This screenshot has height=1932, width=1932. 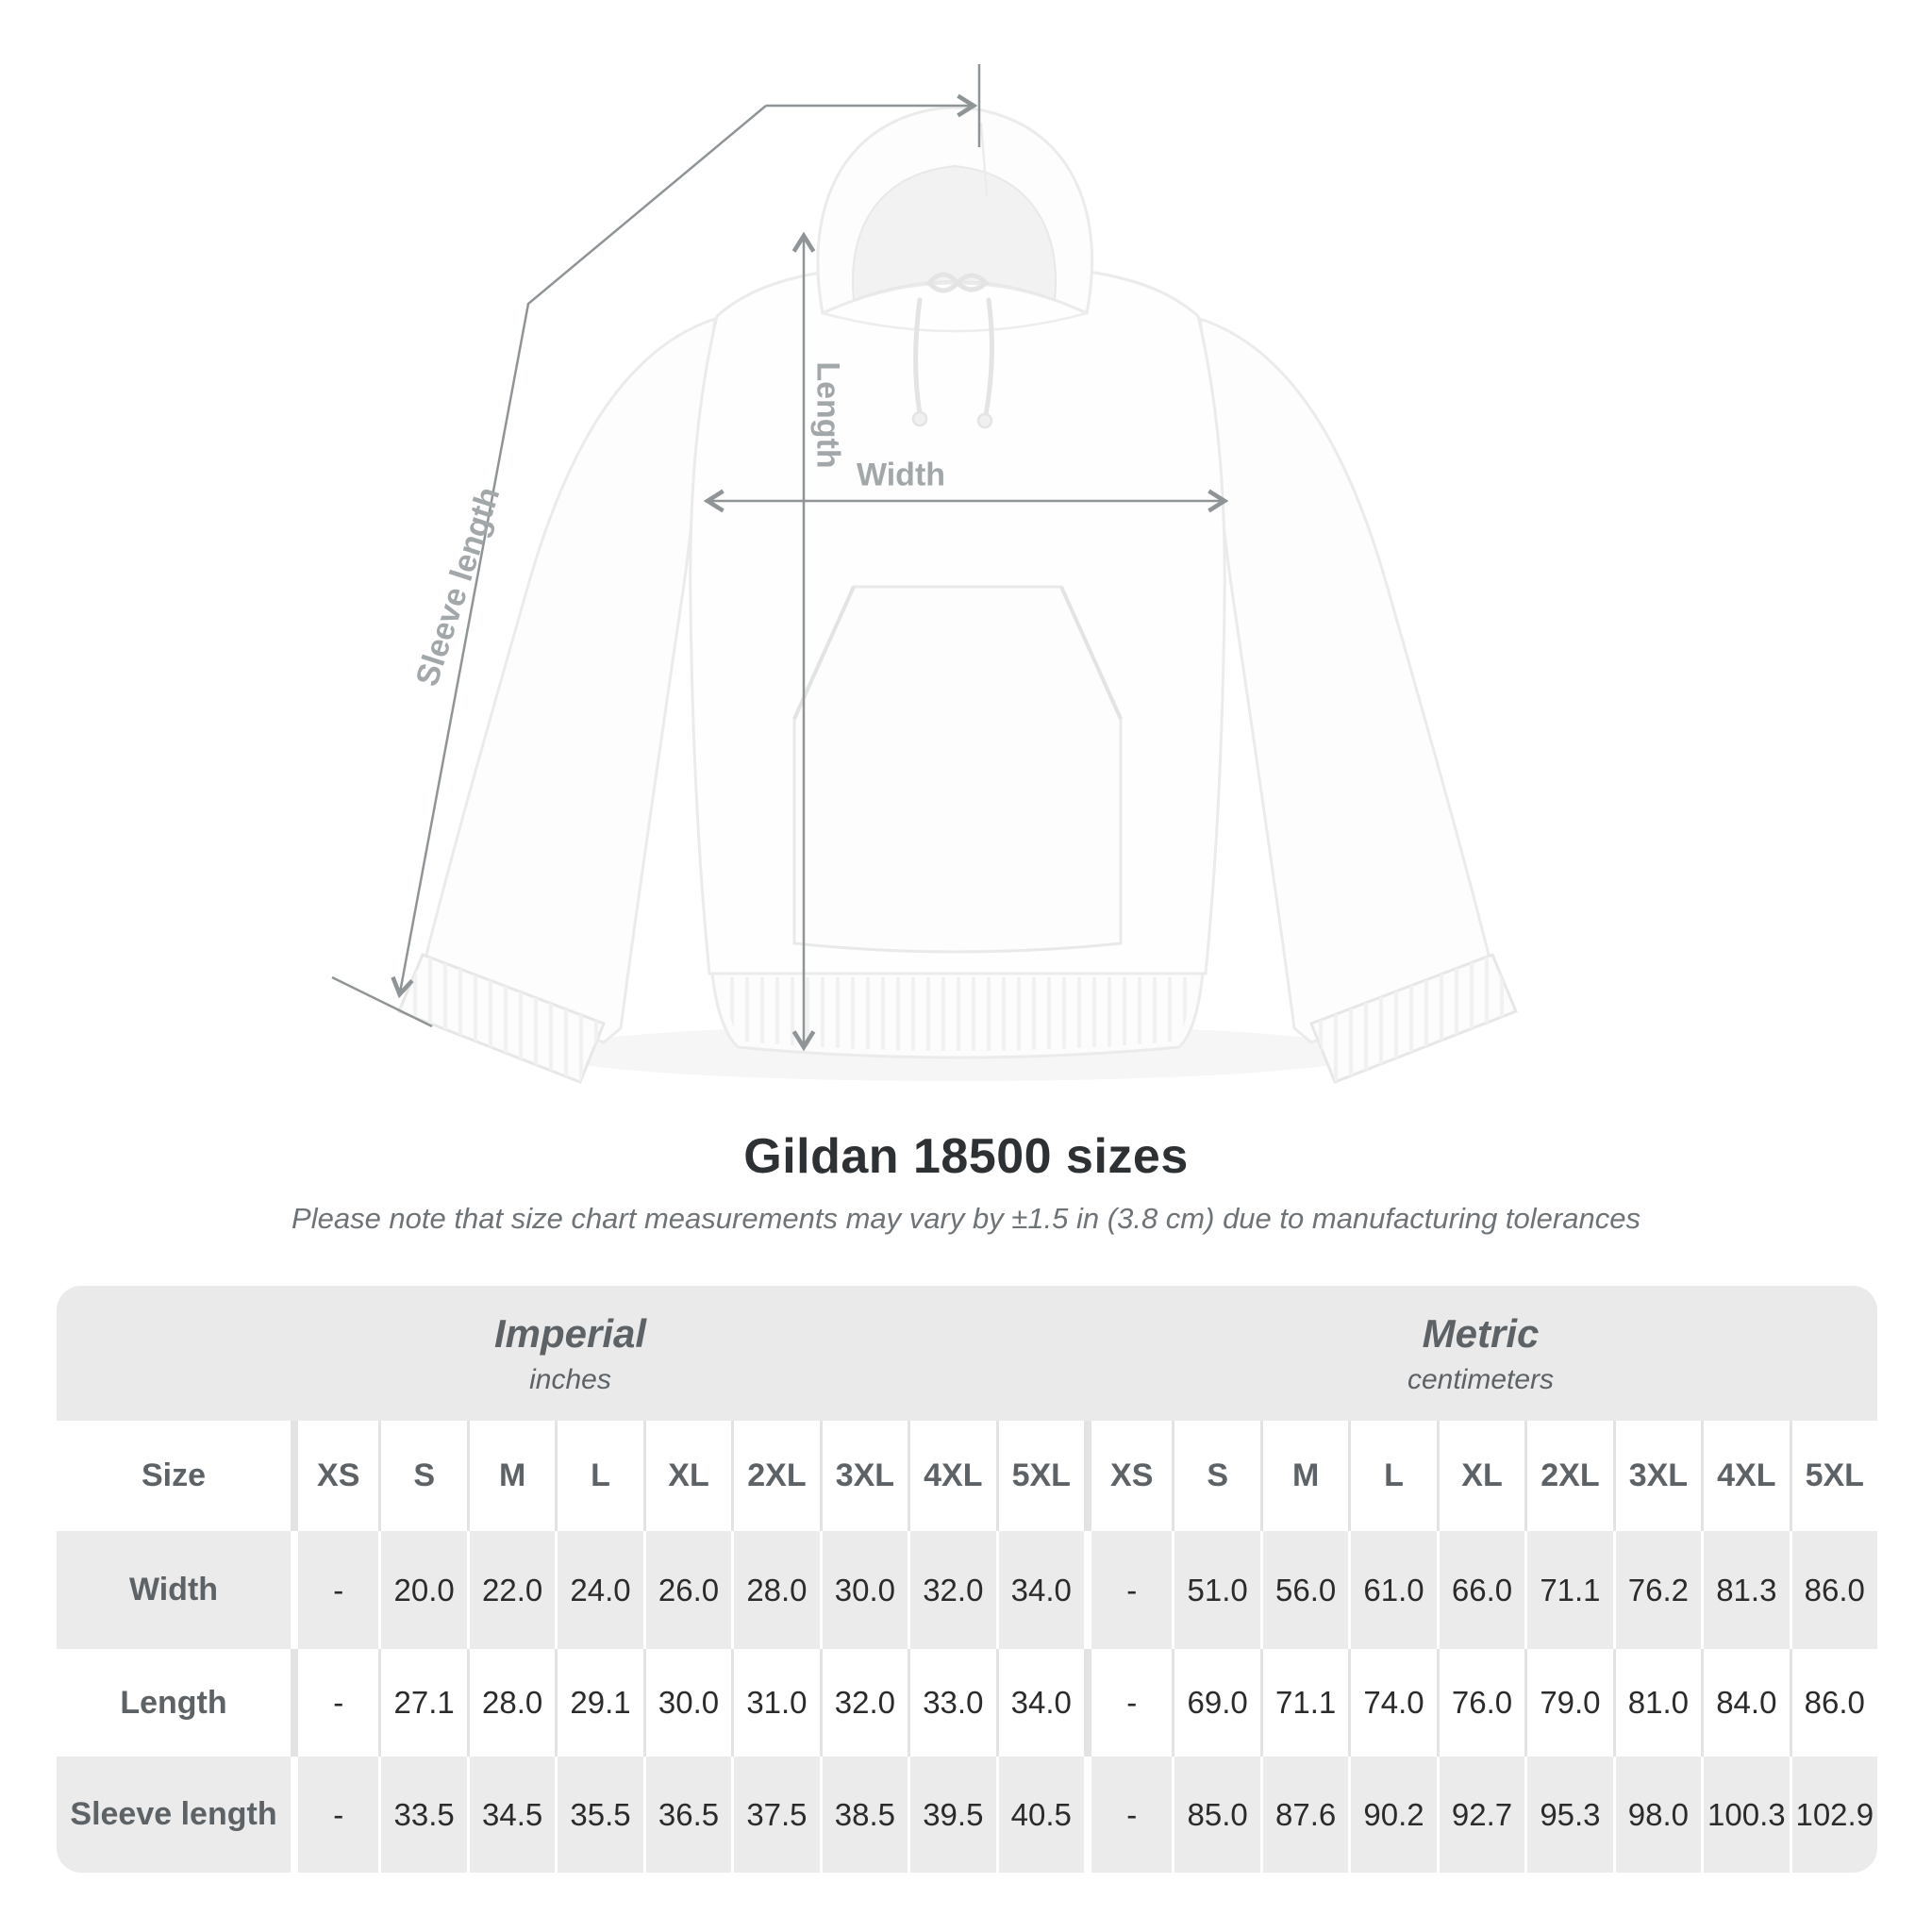 I want to click on hoodie-hood, so click(x=955, y=220).